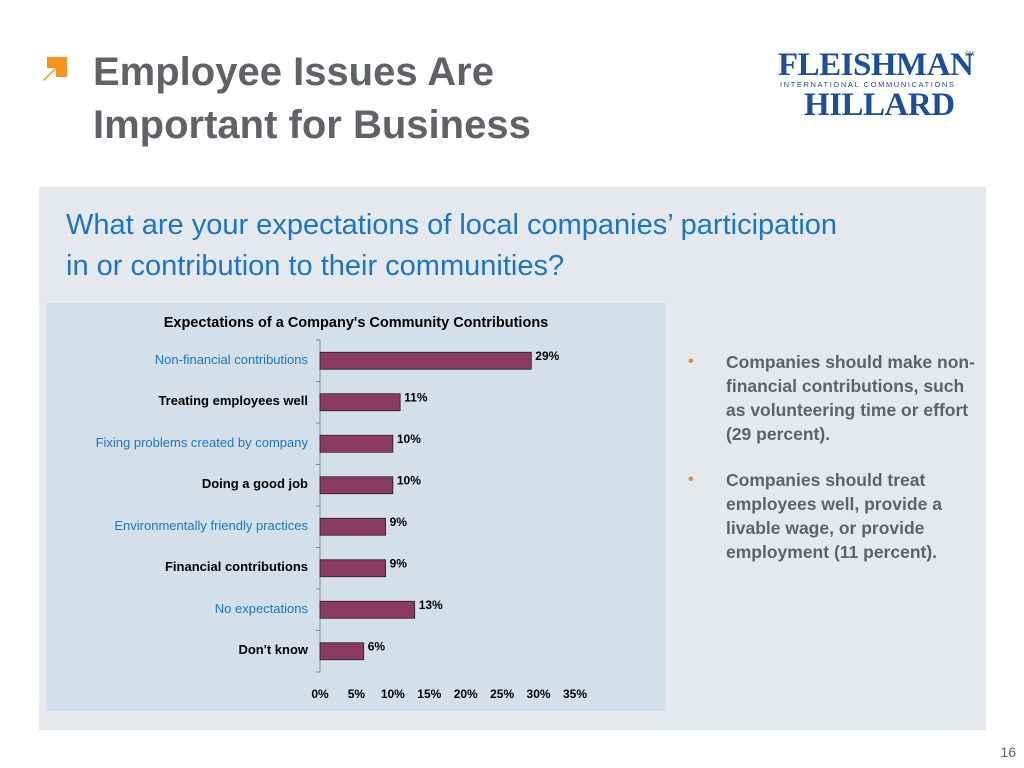 This screenshot has height=768, width=1024. What do you see at coordinates (1008, 752) in the screenshot?
I see `page-number: 16` at bounding box center [1008, 752].